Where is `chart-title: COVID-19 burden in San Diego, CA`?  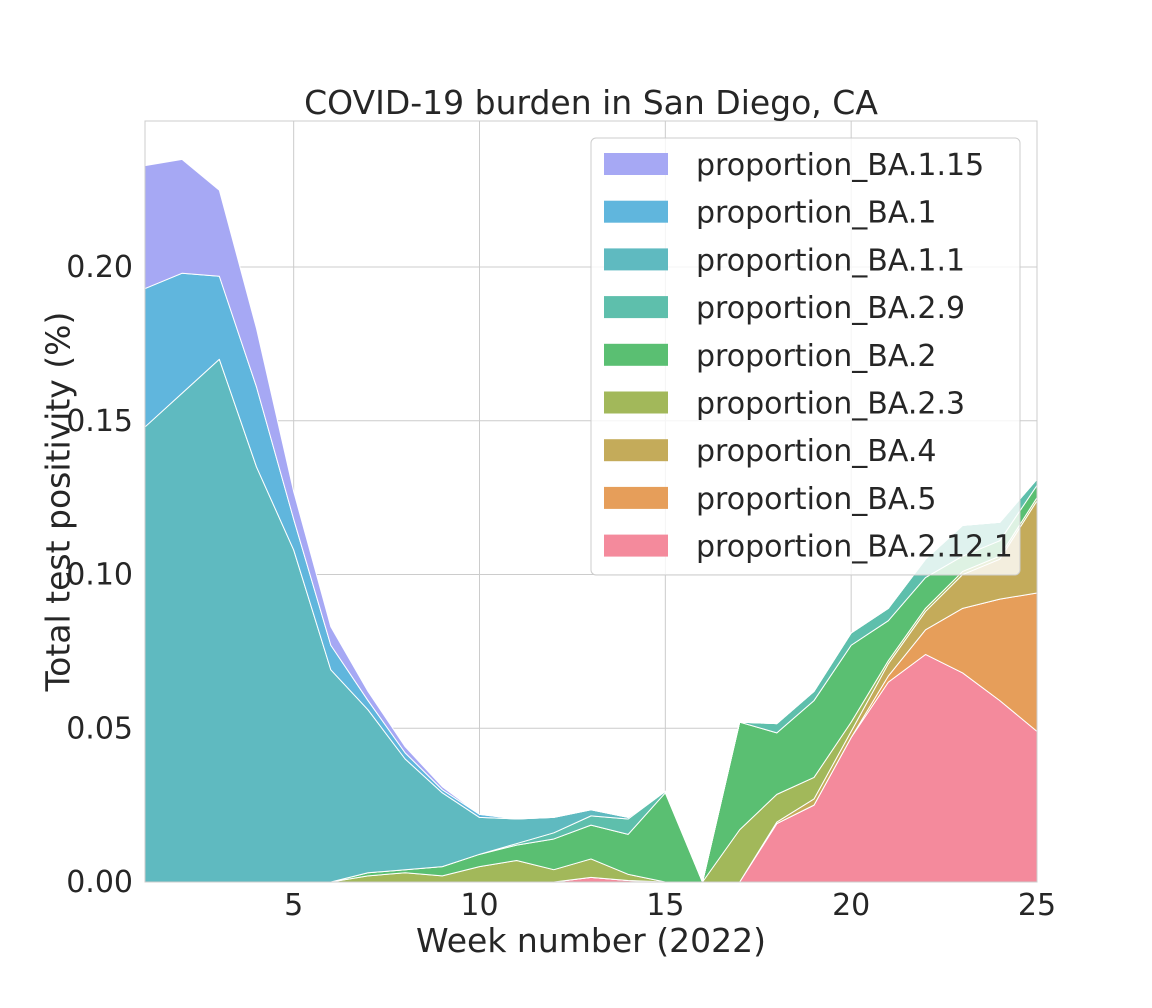
chart-title: COVID-19 burden in San Diego, CA is located at coordinates (591, 102).